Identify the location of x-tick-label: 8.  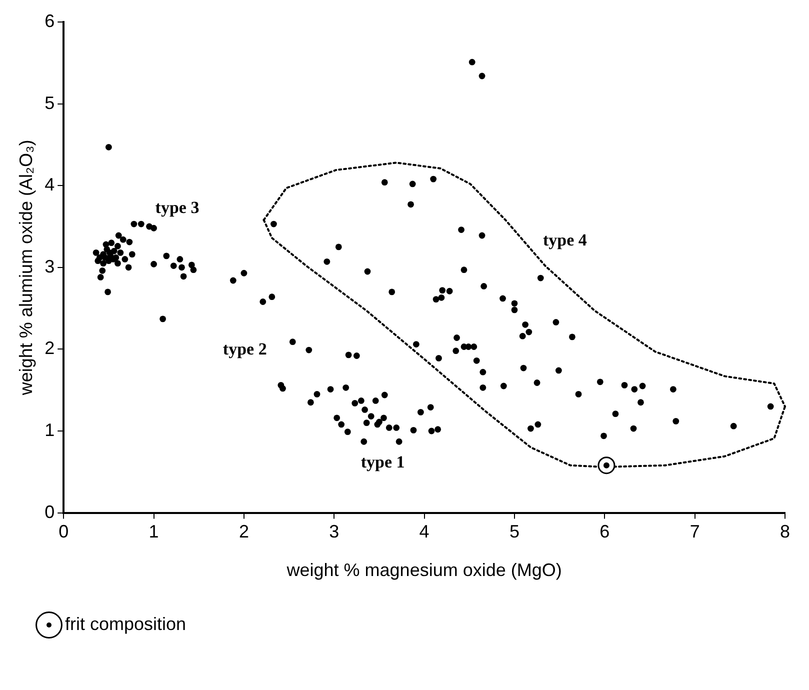
(785, 532).